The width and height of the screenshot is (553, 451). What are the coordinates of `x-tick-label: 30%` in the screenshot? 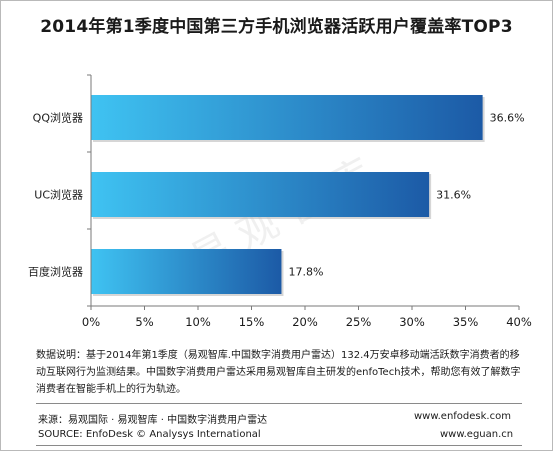 It's located at (412, 322).